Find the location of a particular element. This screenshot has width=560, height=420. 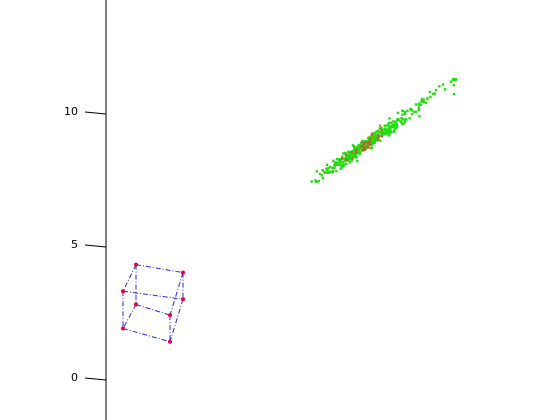

point-cloud-series is located at coordinates (383, 130).